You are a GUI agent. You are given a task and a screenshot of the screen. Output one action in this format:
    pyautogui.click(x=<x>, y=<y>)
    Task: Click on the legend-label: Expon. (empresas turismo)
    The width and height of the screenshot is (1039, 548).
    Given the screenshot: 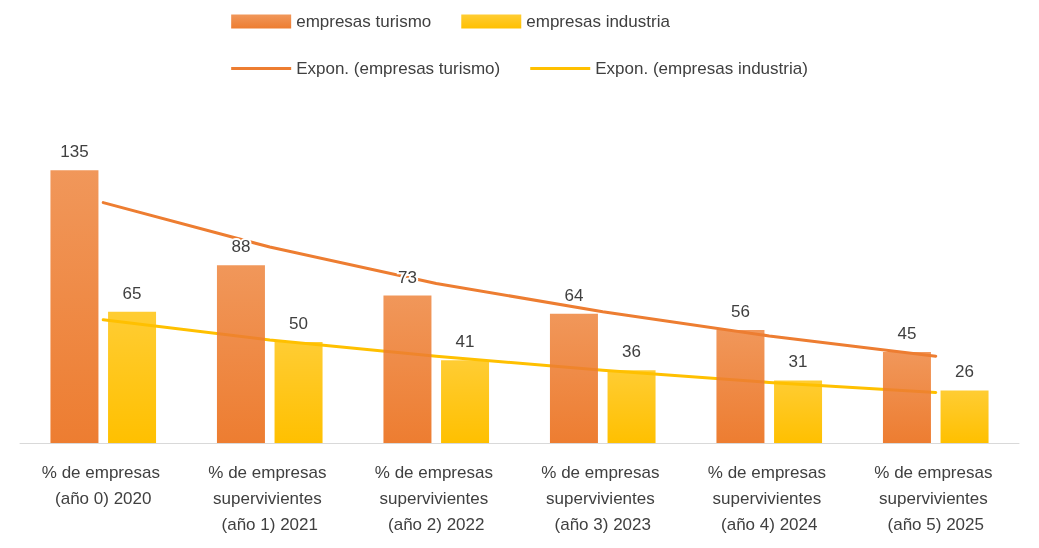 What is the action you would take?
    pyautogui.click(x=398, y=68)
    